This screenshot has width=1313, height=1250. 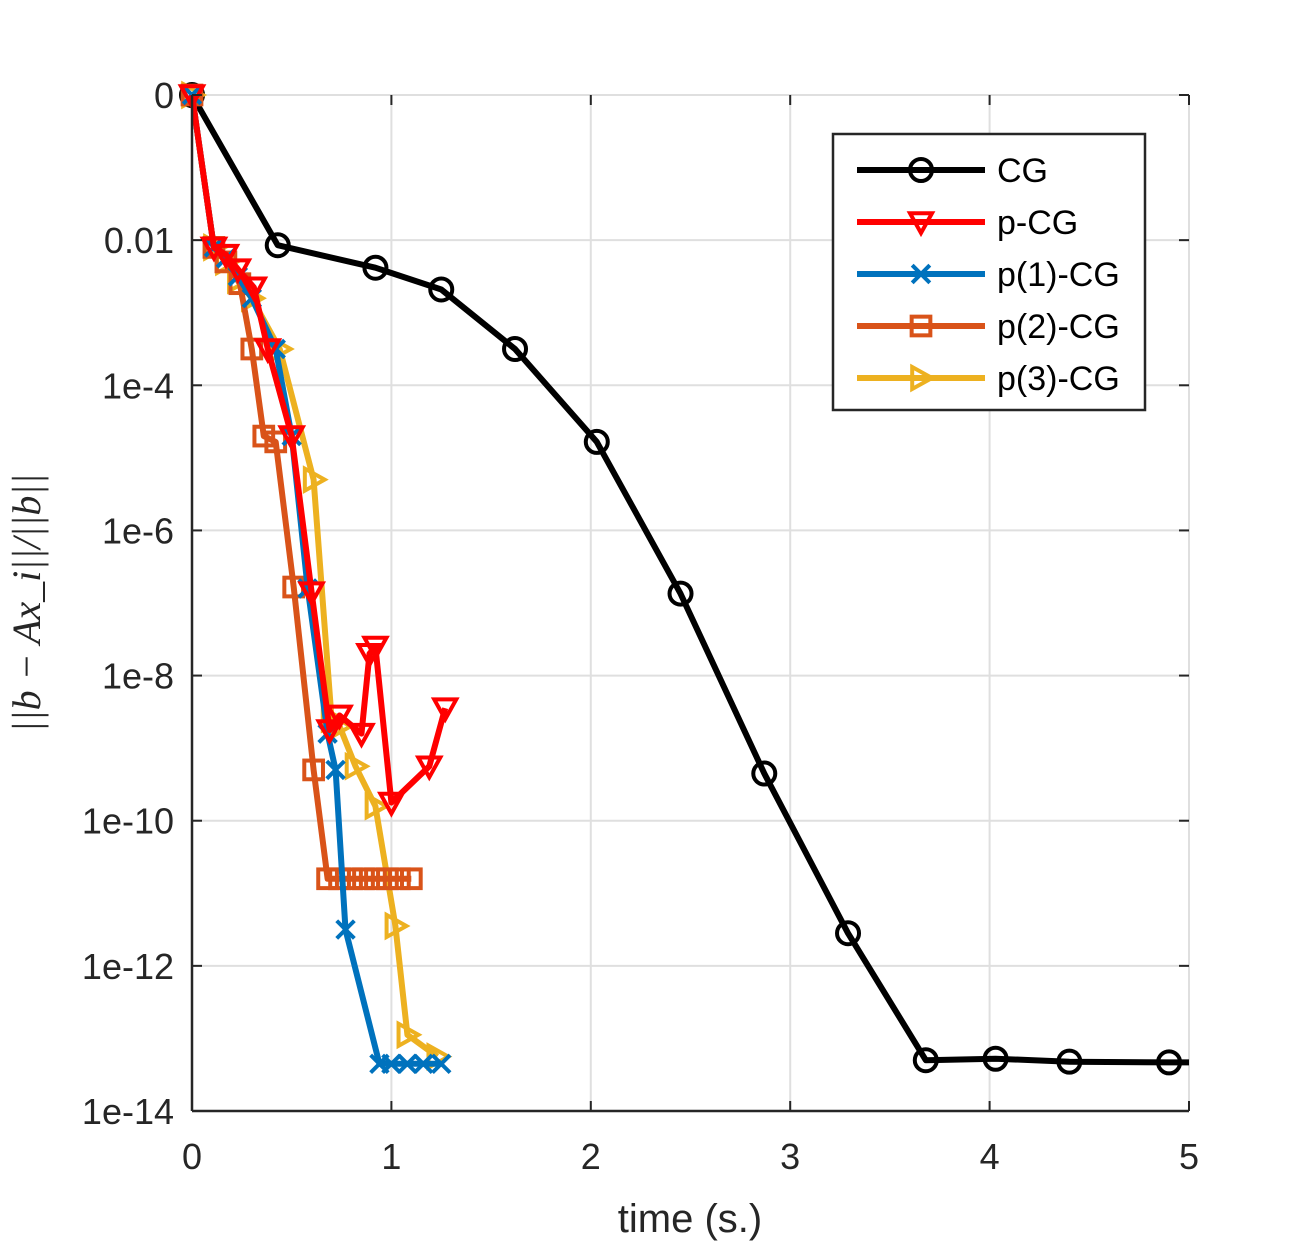 I want to click on legend-item: p(2)-CG, so click(x=988, y=327).